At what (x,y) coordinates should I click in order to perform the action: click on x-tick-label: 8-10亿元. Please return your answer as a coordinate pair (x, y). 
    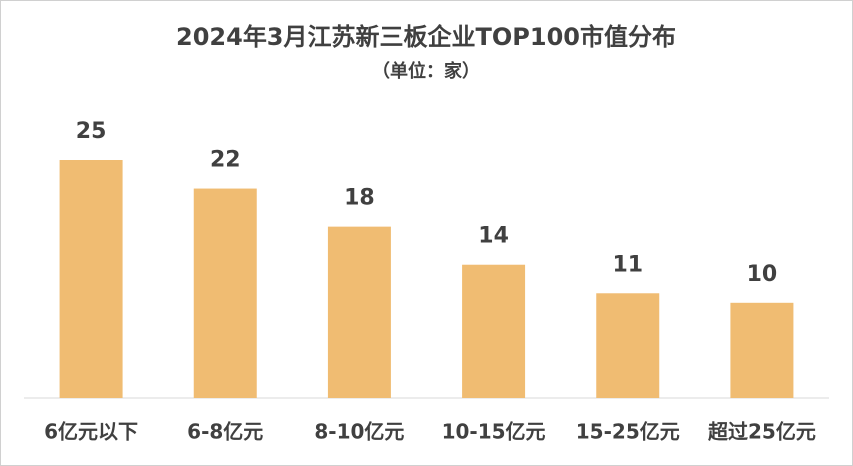
    Looking at the image, I should click on (359, 432).